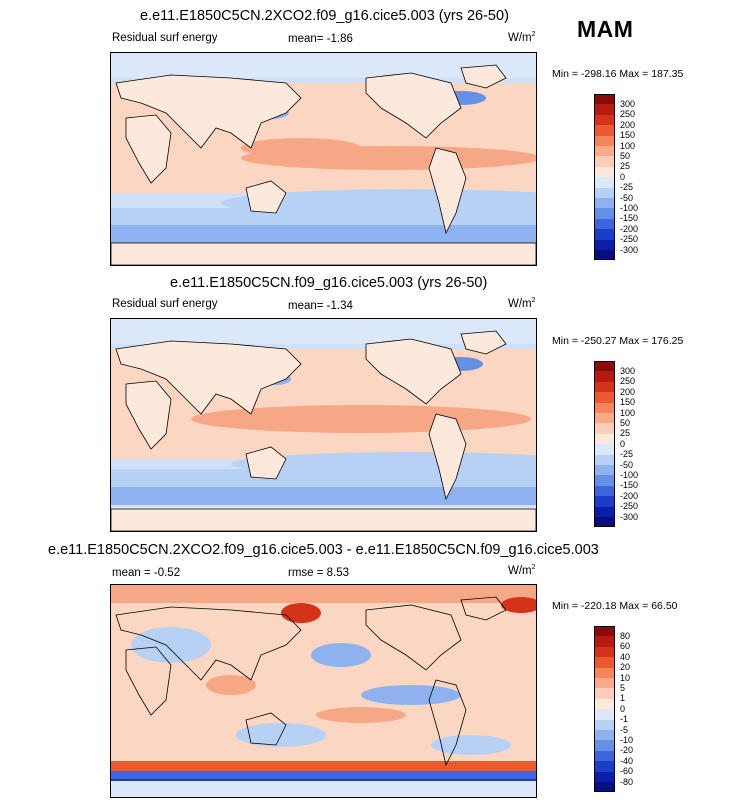 This screenshot has height=803, width=733. I want to click on colorbar-tick-label: 10, so click(625, 677).